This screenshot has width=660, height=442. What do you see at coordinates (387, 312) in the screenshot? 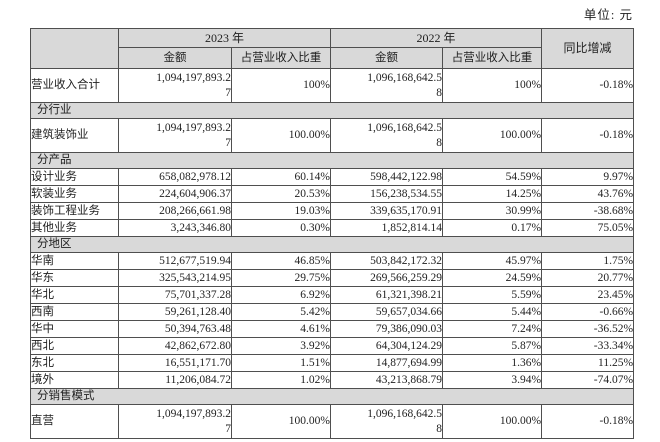
I see `amount-2022-cell: 59,657,034.66` at bounding box center [387, 312].